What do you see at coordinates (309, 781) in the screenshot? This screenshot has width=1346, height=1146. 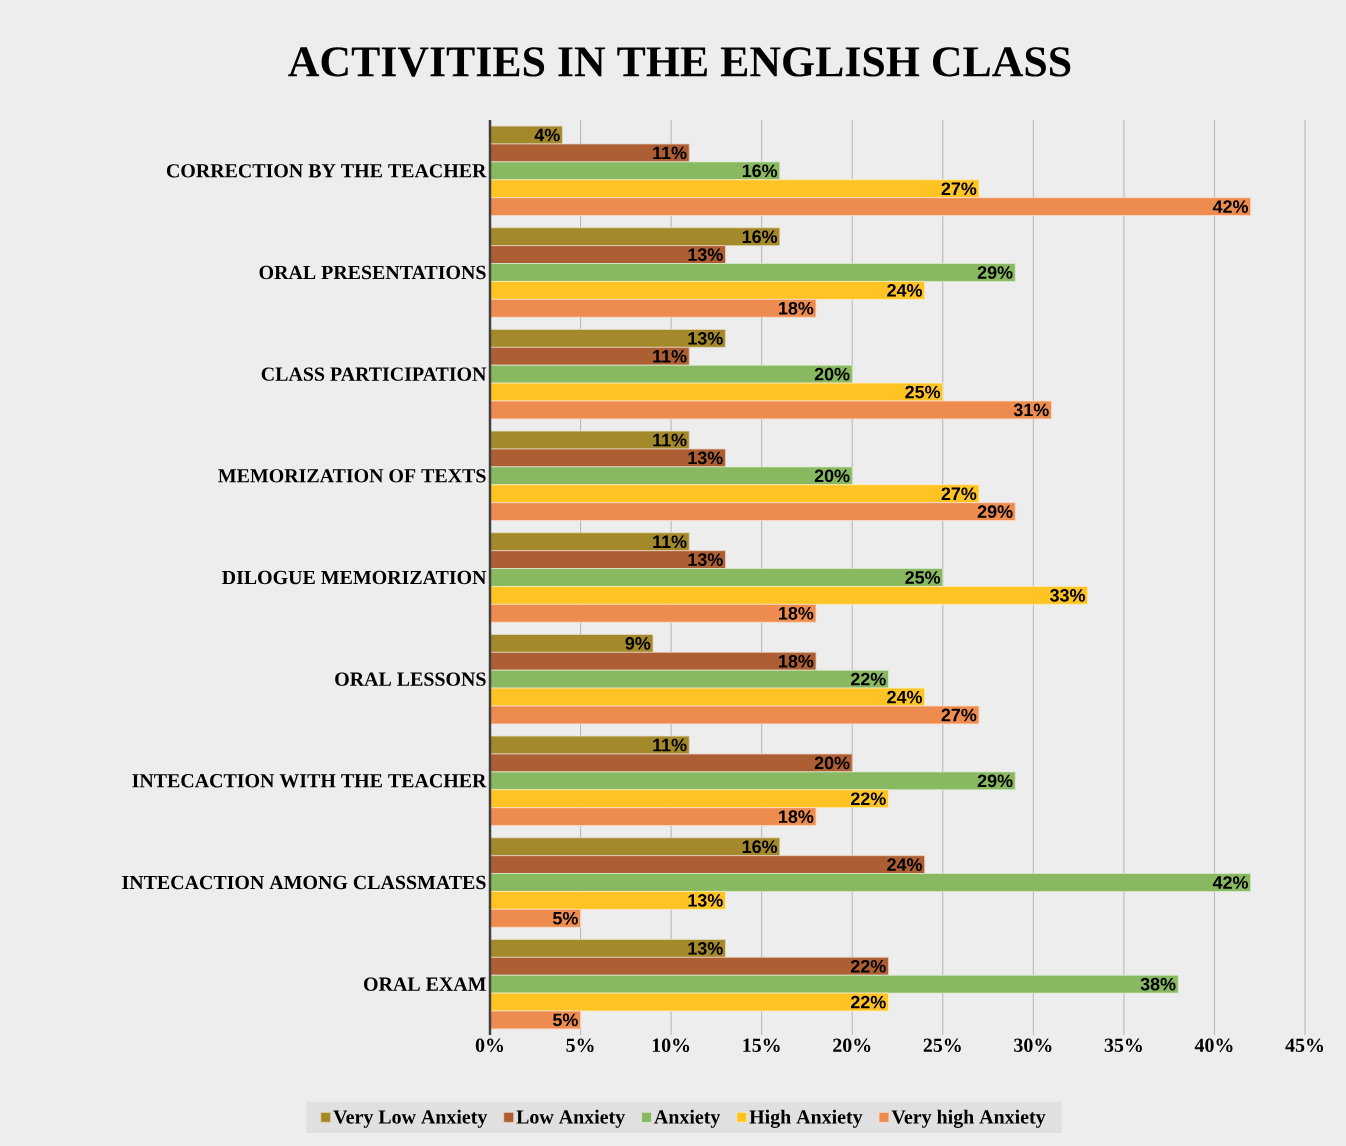 I see `y-tick-label: INTECACTION WITH THE TEACHER` at bounding box center [309, 781].